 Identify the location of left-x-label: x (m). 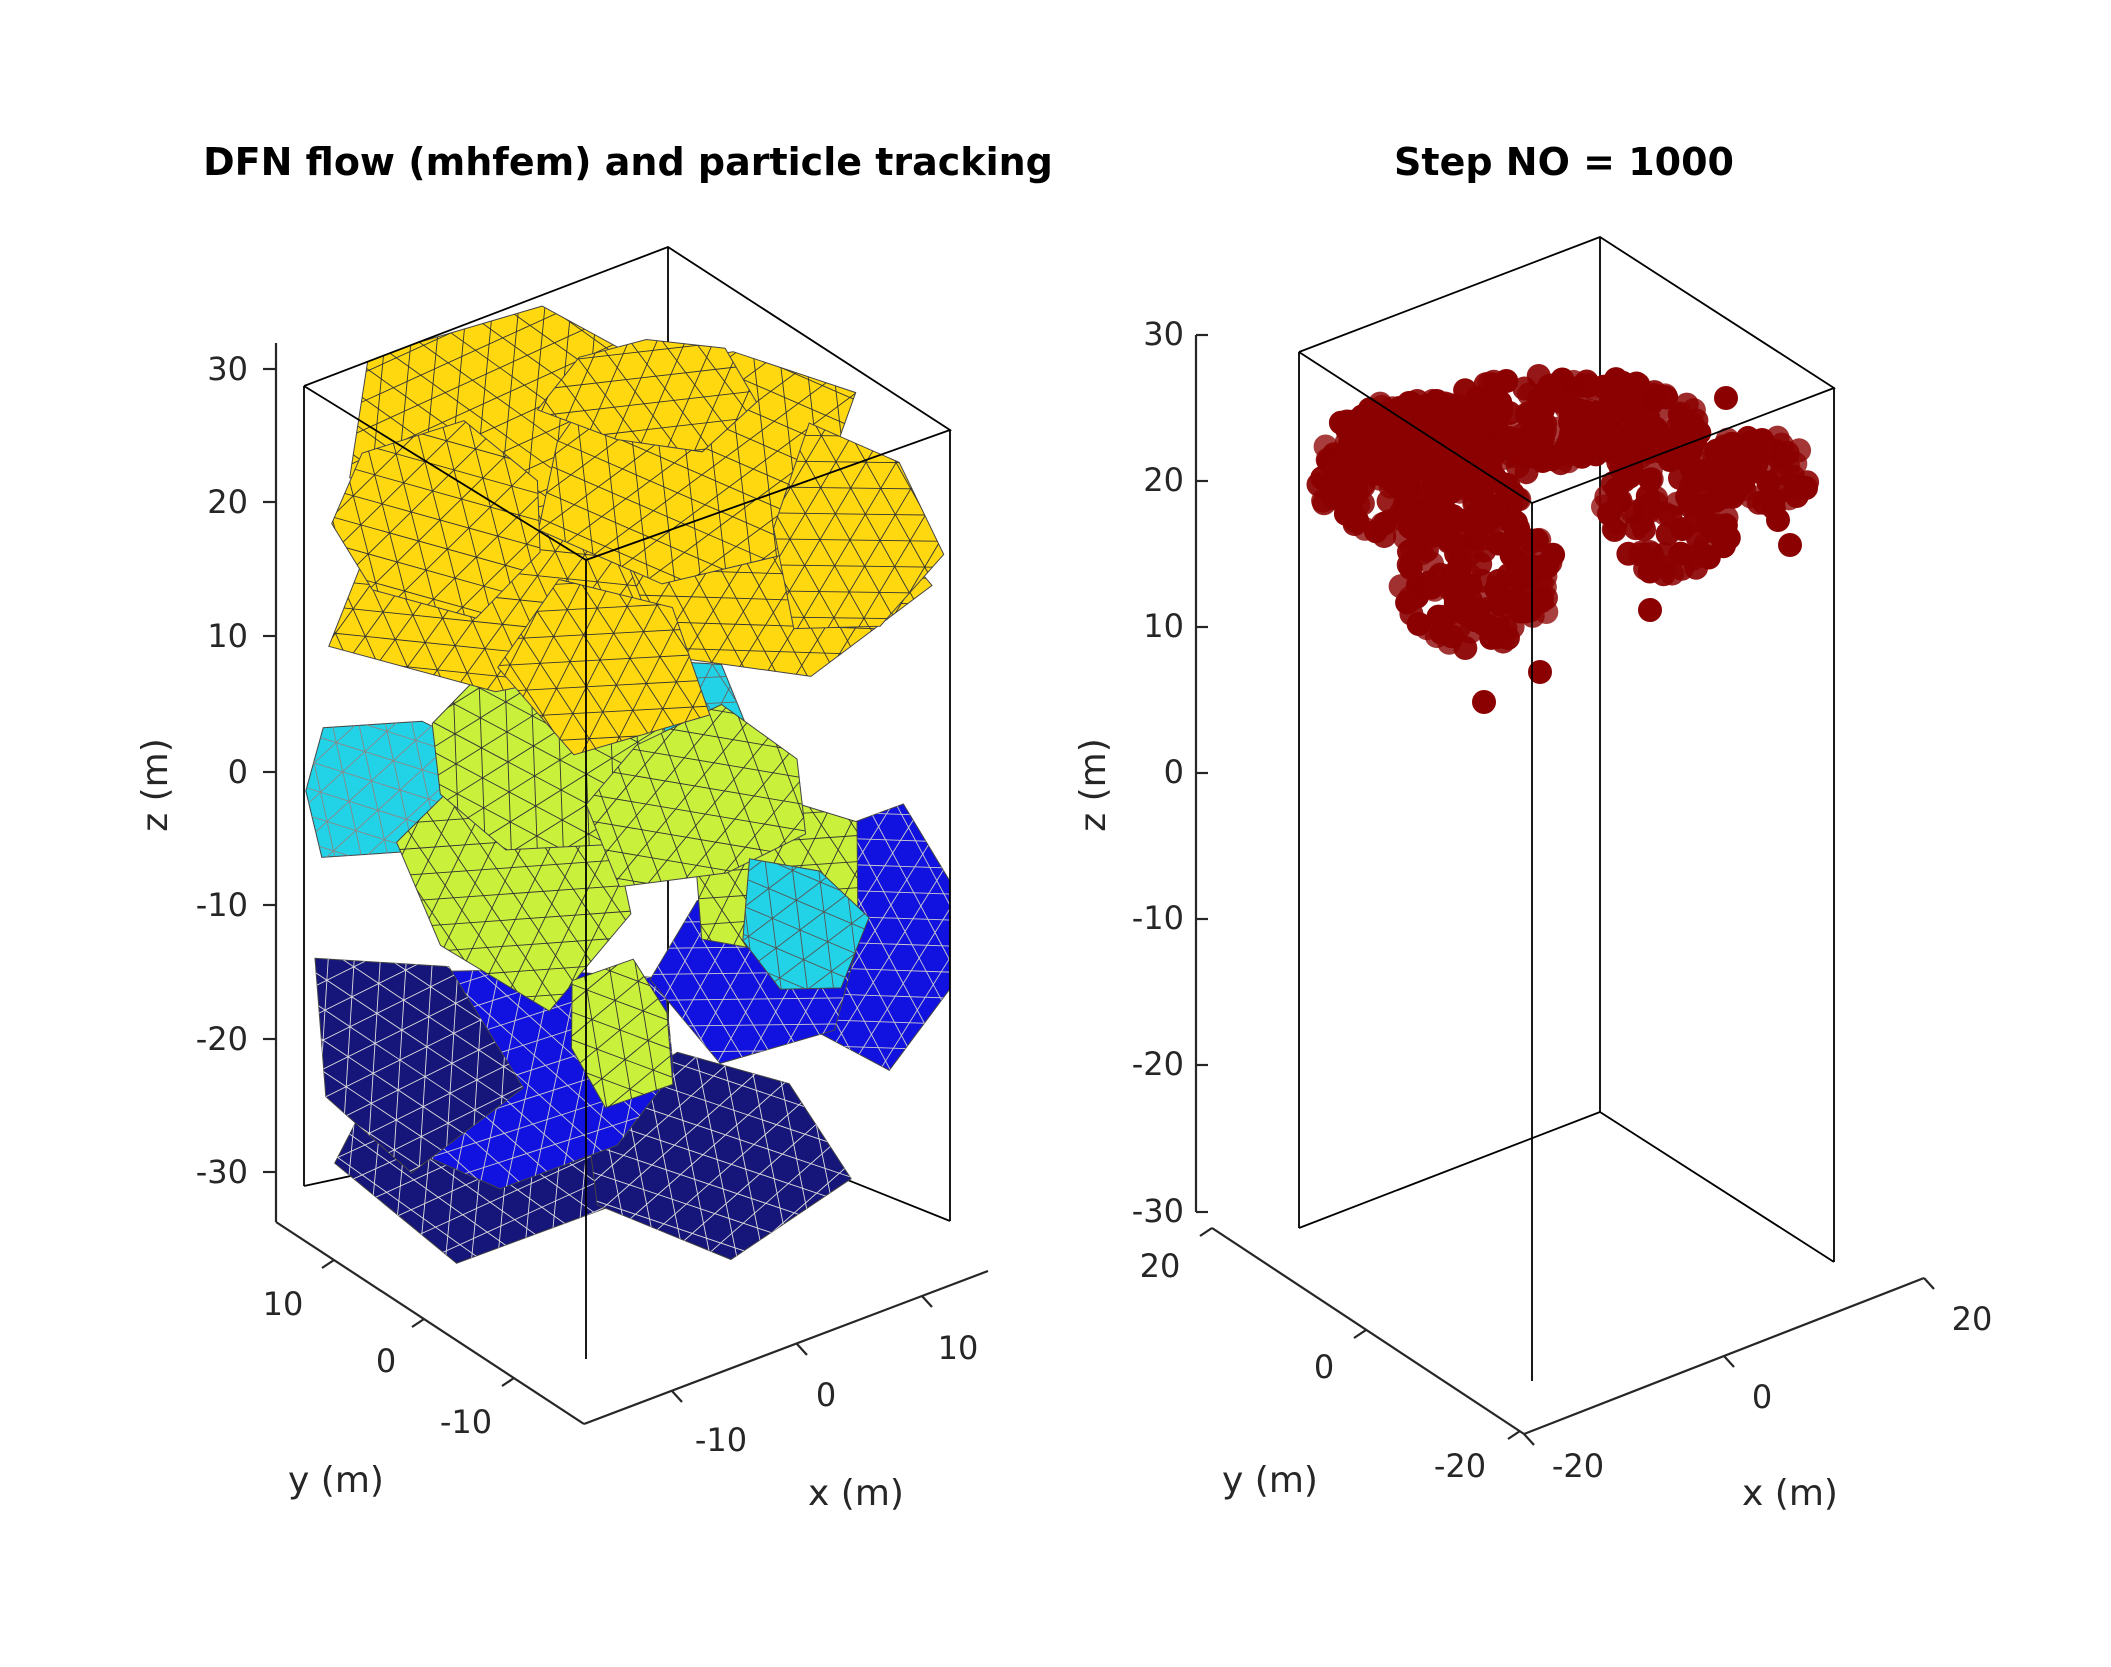
(856, 1493).